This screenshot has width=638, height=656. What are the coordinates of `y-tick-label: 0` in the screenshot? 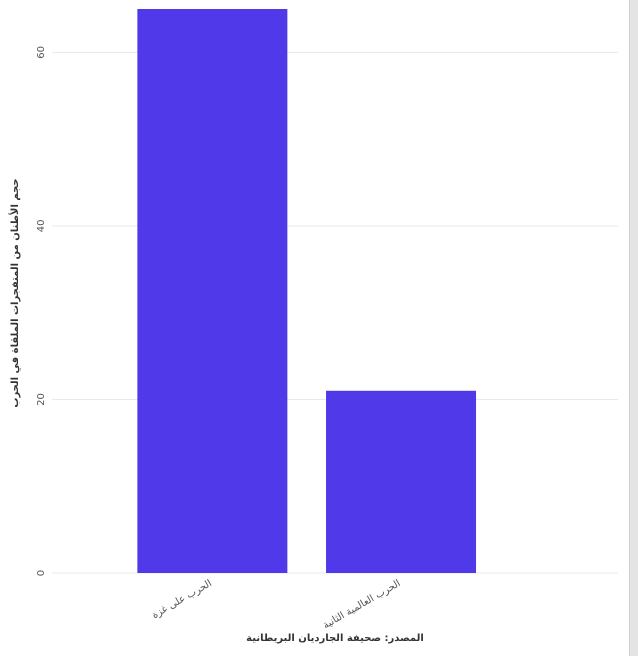 It's located at (41, 573).